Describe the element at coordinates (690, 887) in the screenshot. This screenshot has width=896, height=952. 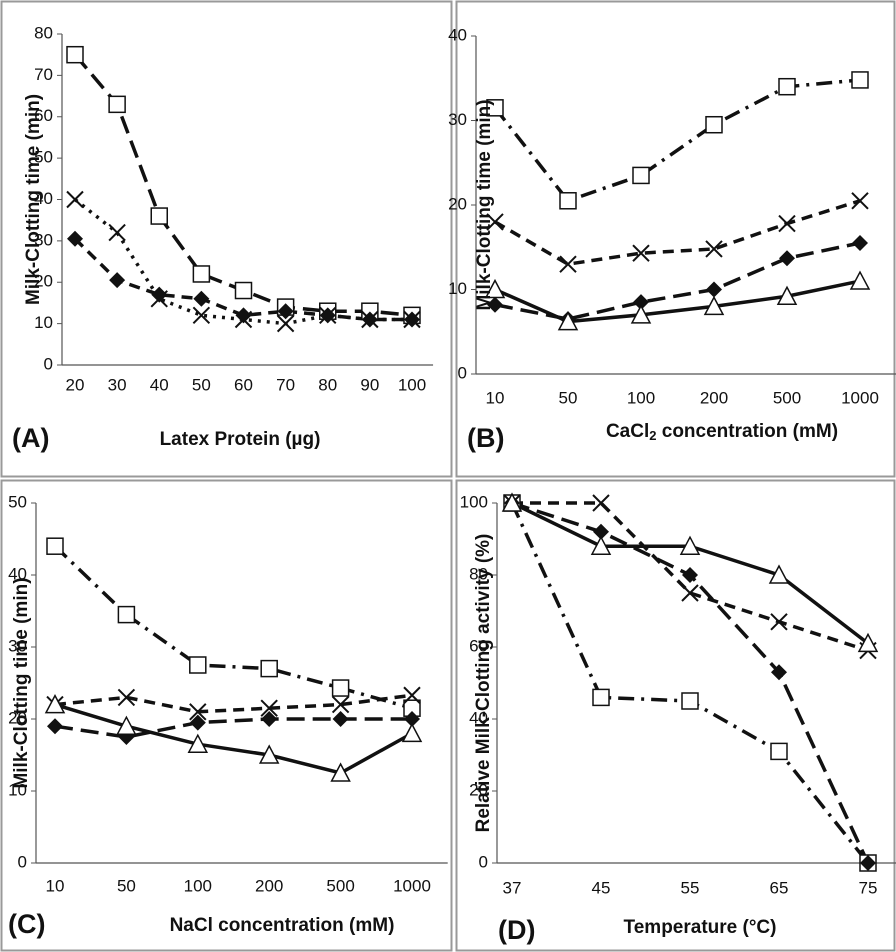
I see `x-tick-label: 55` at that location.